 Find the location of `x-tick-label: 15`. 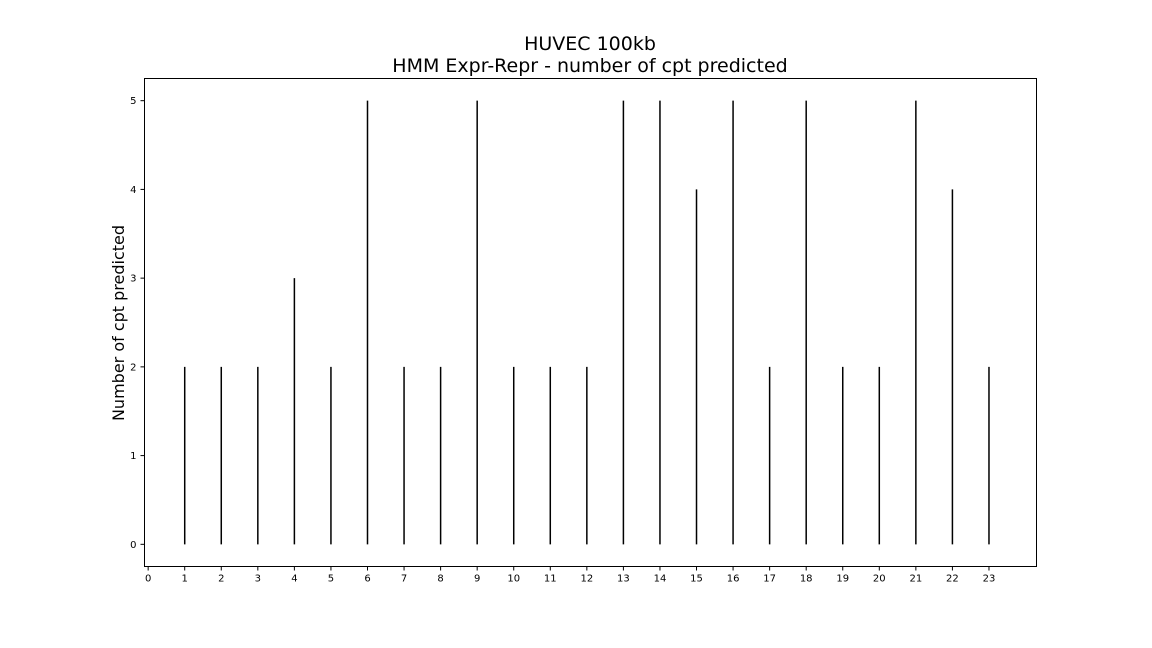

x-tick-label: 15 is located at coordinates (696, 579).